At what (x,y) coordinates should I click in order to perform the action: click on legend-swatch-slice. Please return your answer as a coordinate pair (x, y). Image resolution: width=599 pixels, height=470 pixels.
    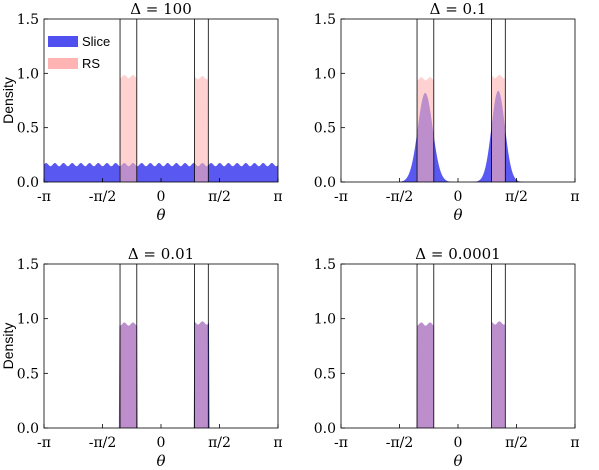
    Looking at the image, I should click on (63, 41).